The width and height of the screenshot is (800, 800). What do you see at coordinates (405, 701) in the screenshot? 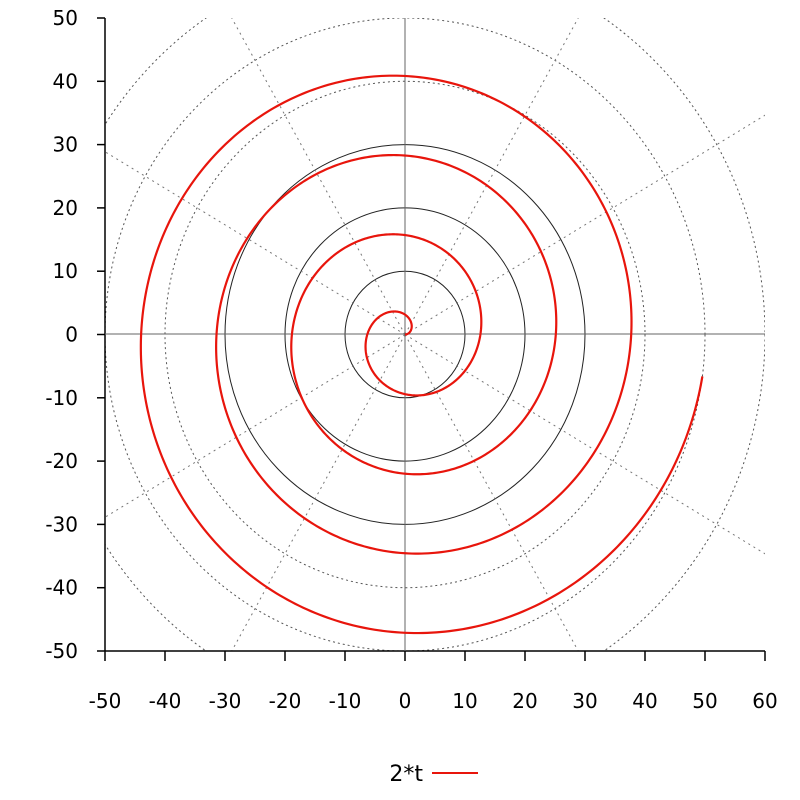
I see `x-tick-label: 0` at bounding box center [405, 701].